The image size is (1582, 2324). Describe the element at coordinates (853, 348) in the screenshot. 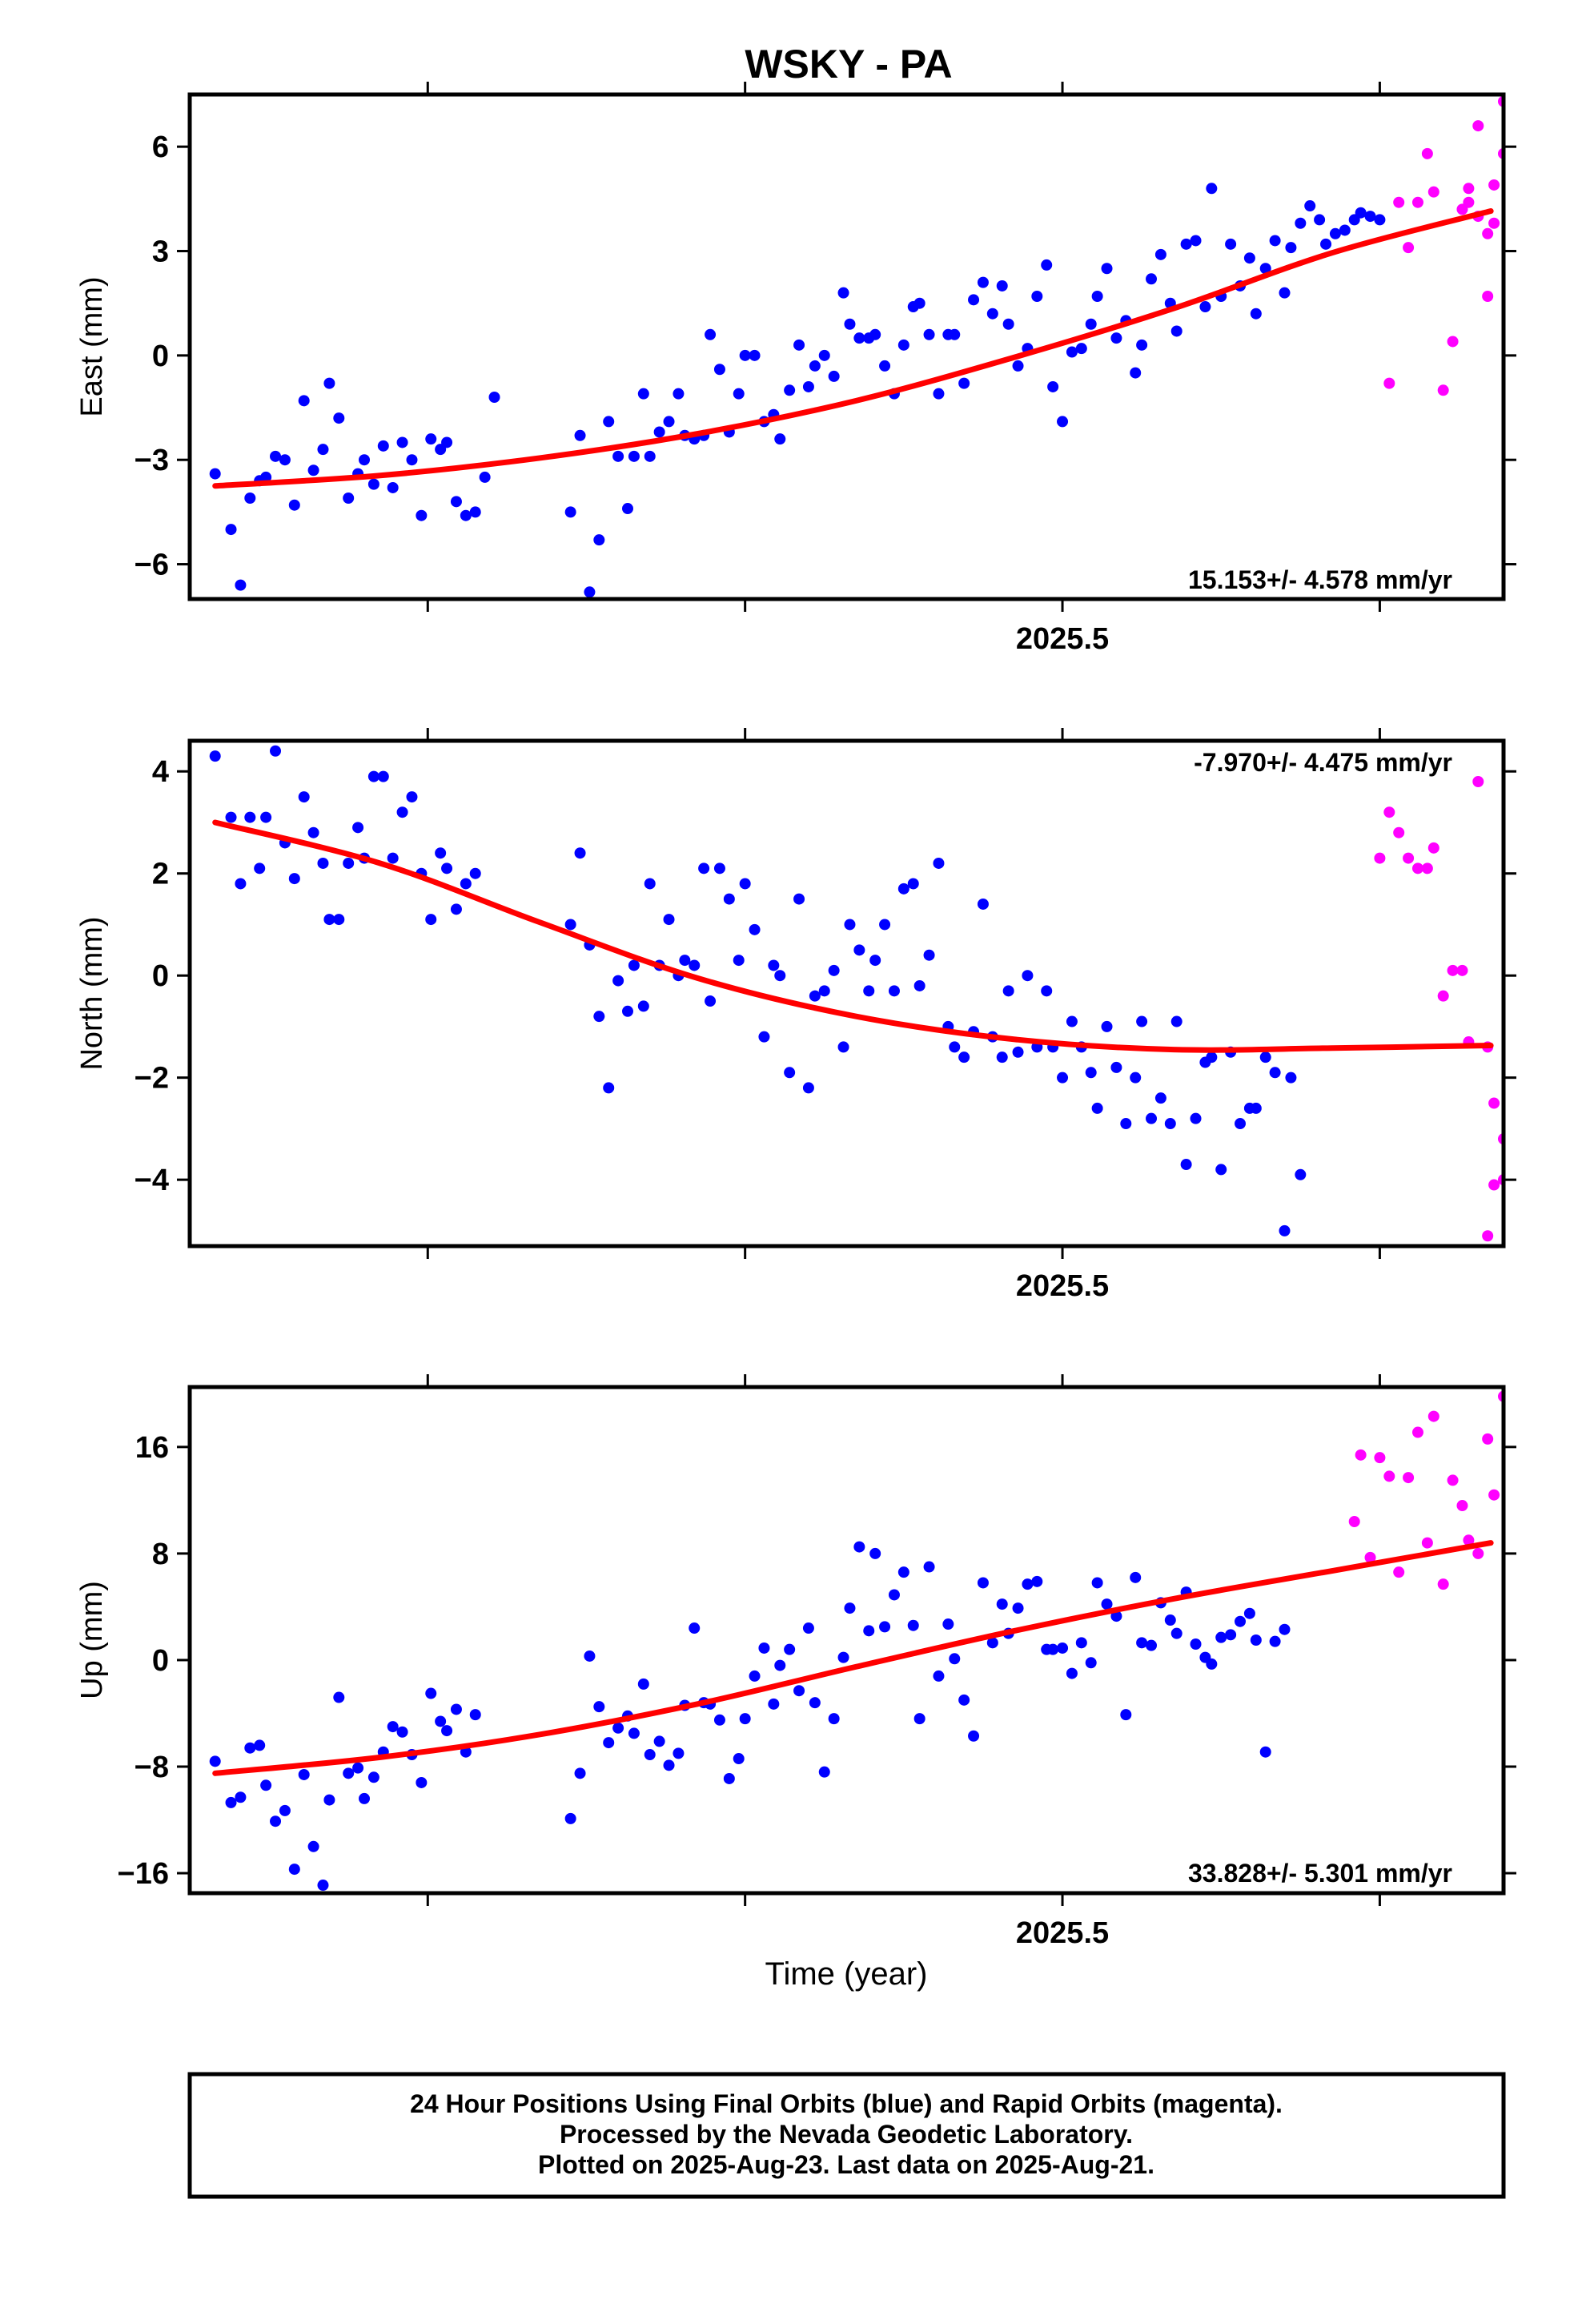

I see `p0-fit-curve` at that location.